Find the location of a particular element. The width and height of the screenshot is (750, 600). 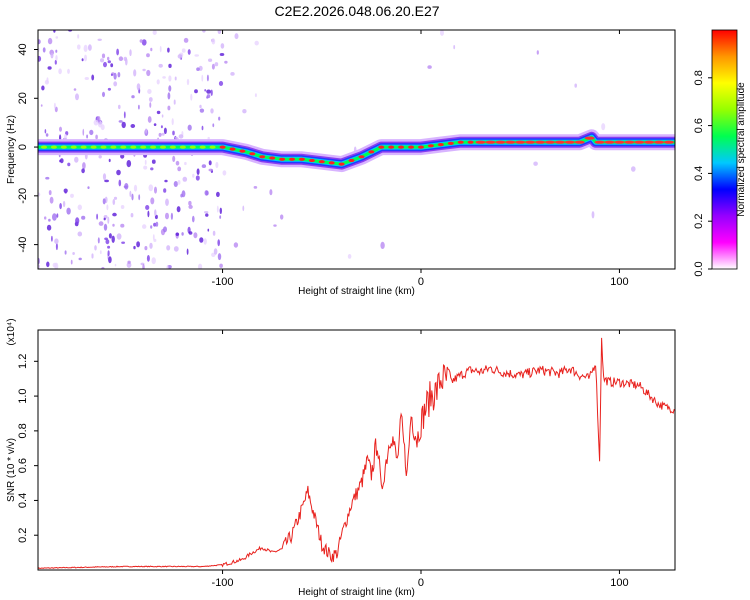

snr-y-label: SNR (10 * v/v) is located at coordinates (11, 470).